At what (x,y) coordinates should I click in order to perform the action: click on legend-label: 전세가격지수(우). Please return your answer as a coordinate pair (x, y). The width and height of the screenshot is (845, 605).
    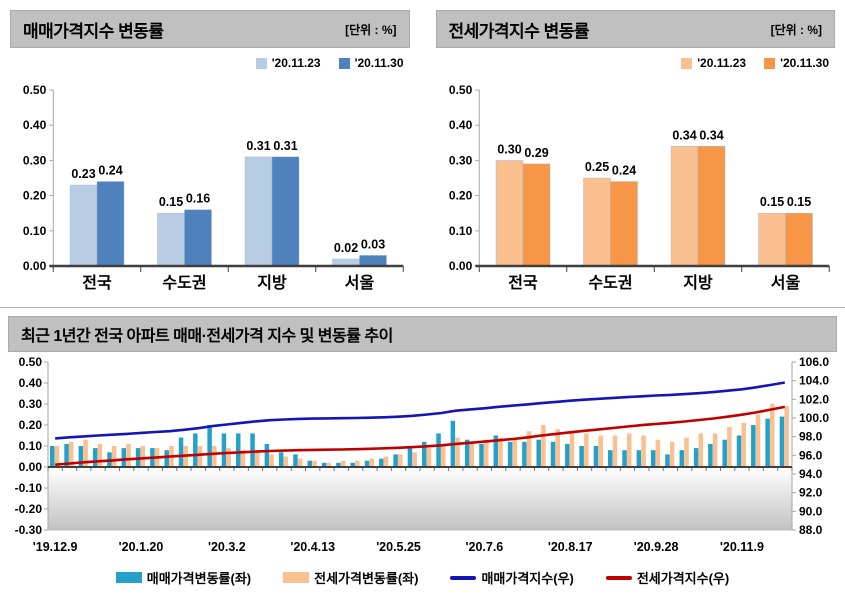
    Looking at the image, I should click on (683, 578).